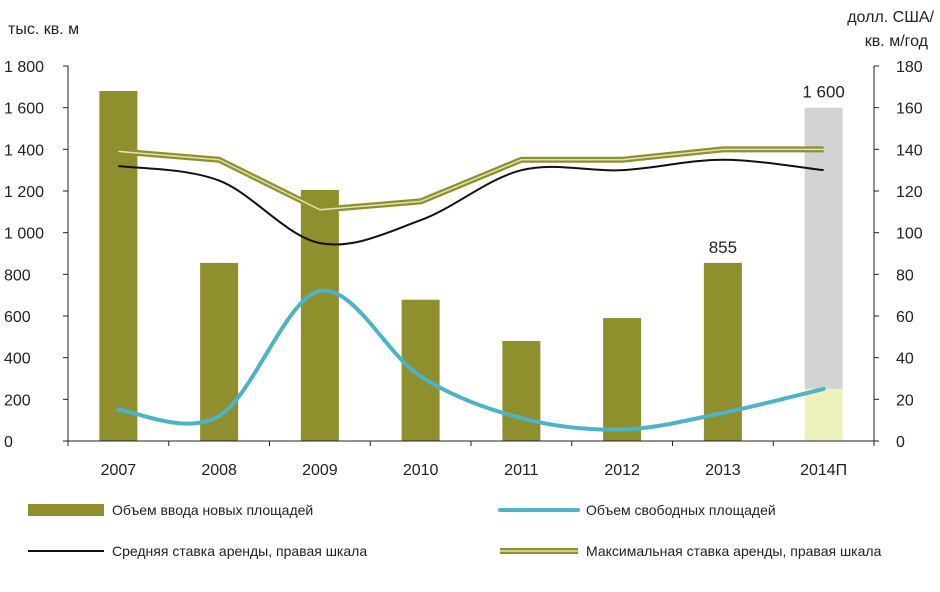  What do you see at coordinates (909, 150) in the screenshot?
I see `right-tick-label: 140` at bounding box center [909, 150].